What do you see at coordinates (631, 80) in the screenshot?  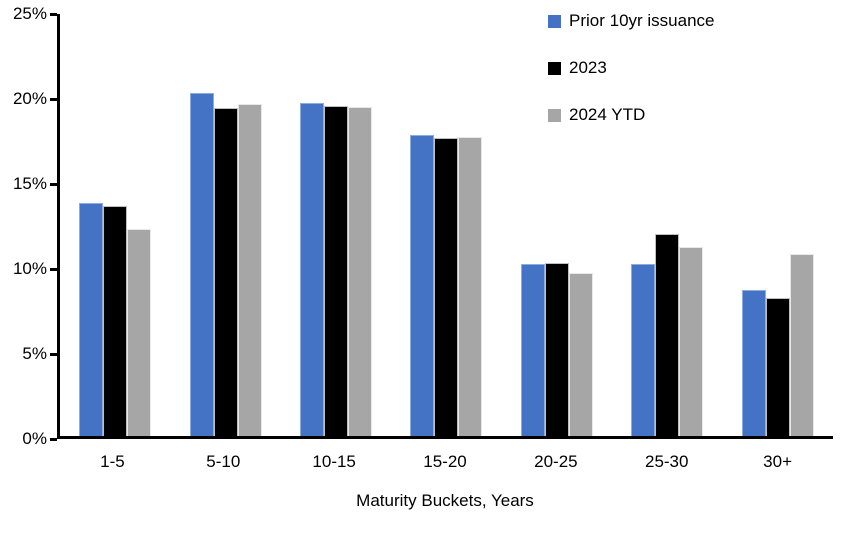 I see `legend: Prior 10yr issuance 2023 2024 YTD` at bounding box center [631, 80].